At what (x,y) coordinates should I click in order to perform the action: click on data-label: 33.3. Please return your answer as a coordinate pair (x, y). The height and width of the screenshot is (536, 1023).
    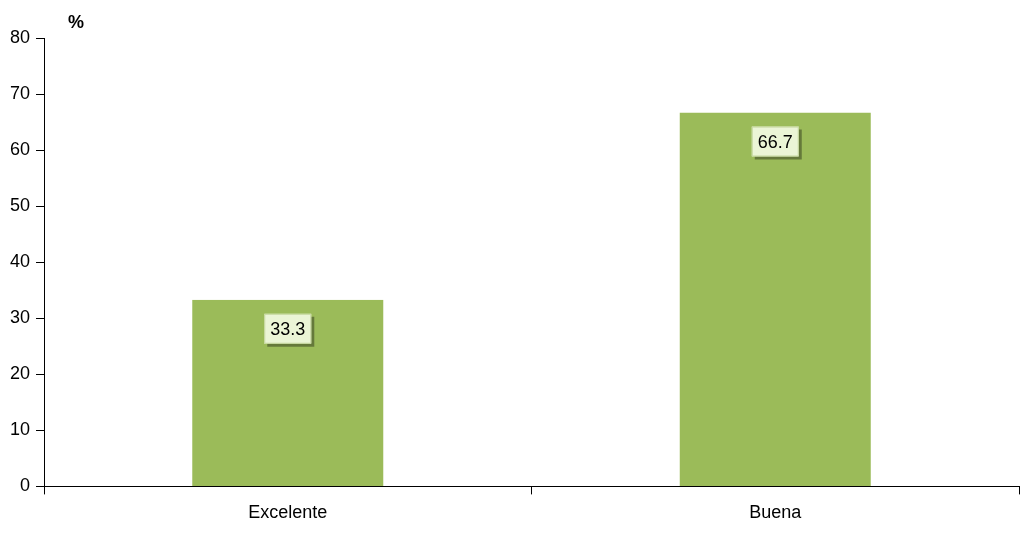
    Looking at the image, I should click on (288, 328).